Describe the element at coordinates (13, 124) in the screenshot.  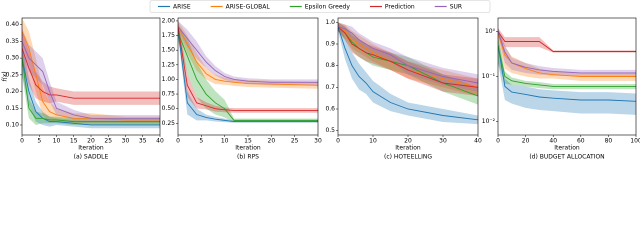
I see `y-tick-label: 0.10` at that location.